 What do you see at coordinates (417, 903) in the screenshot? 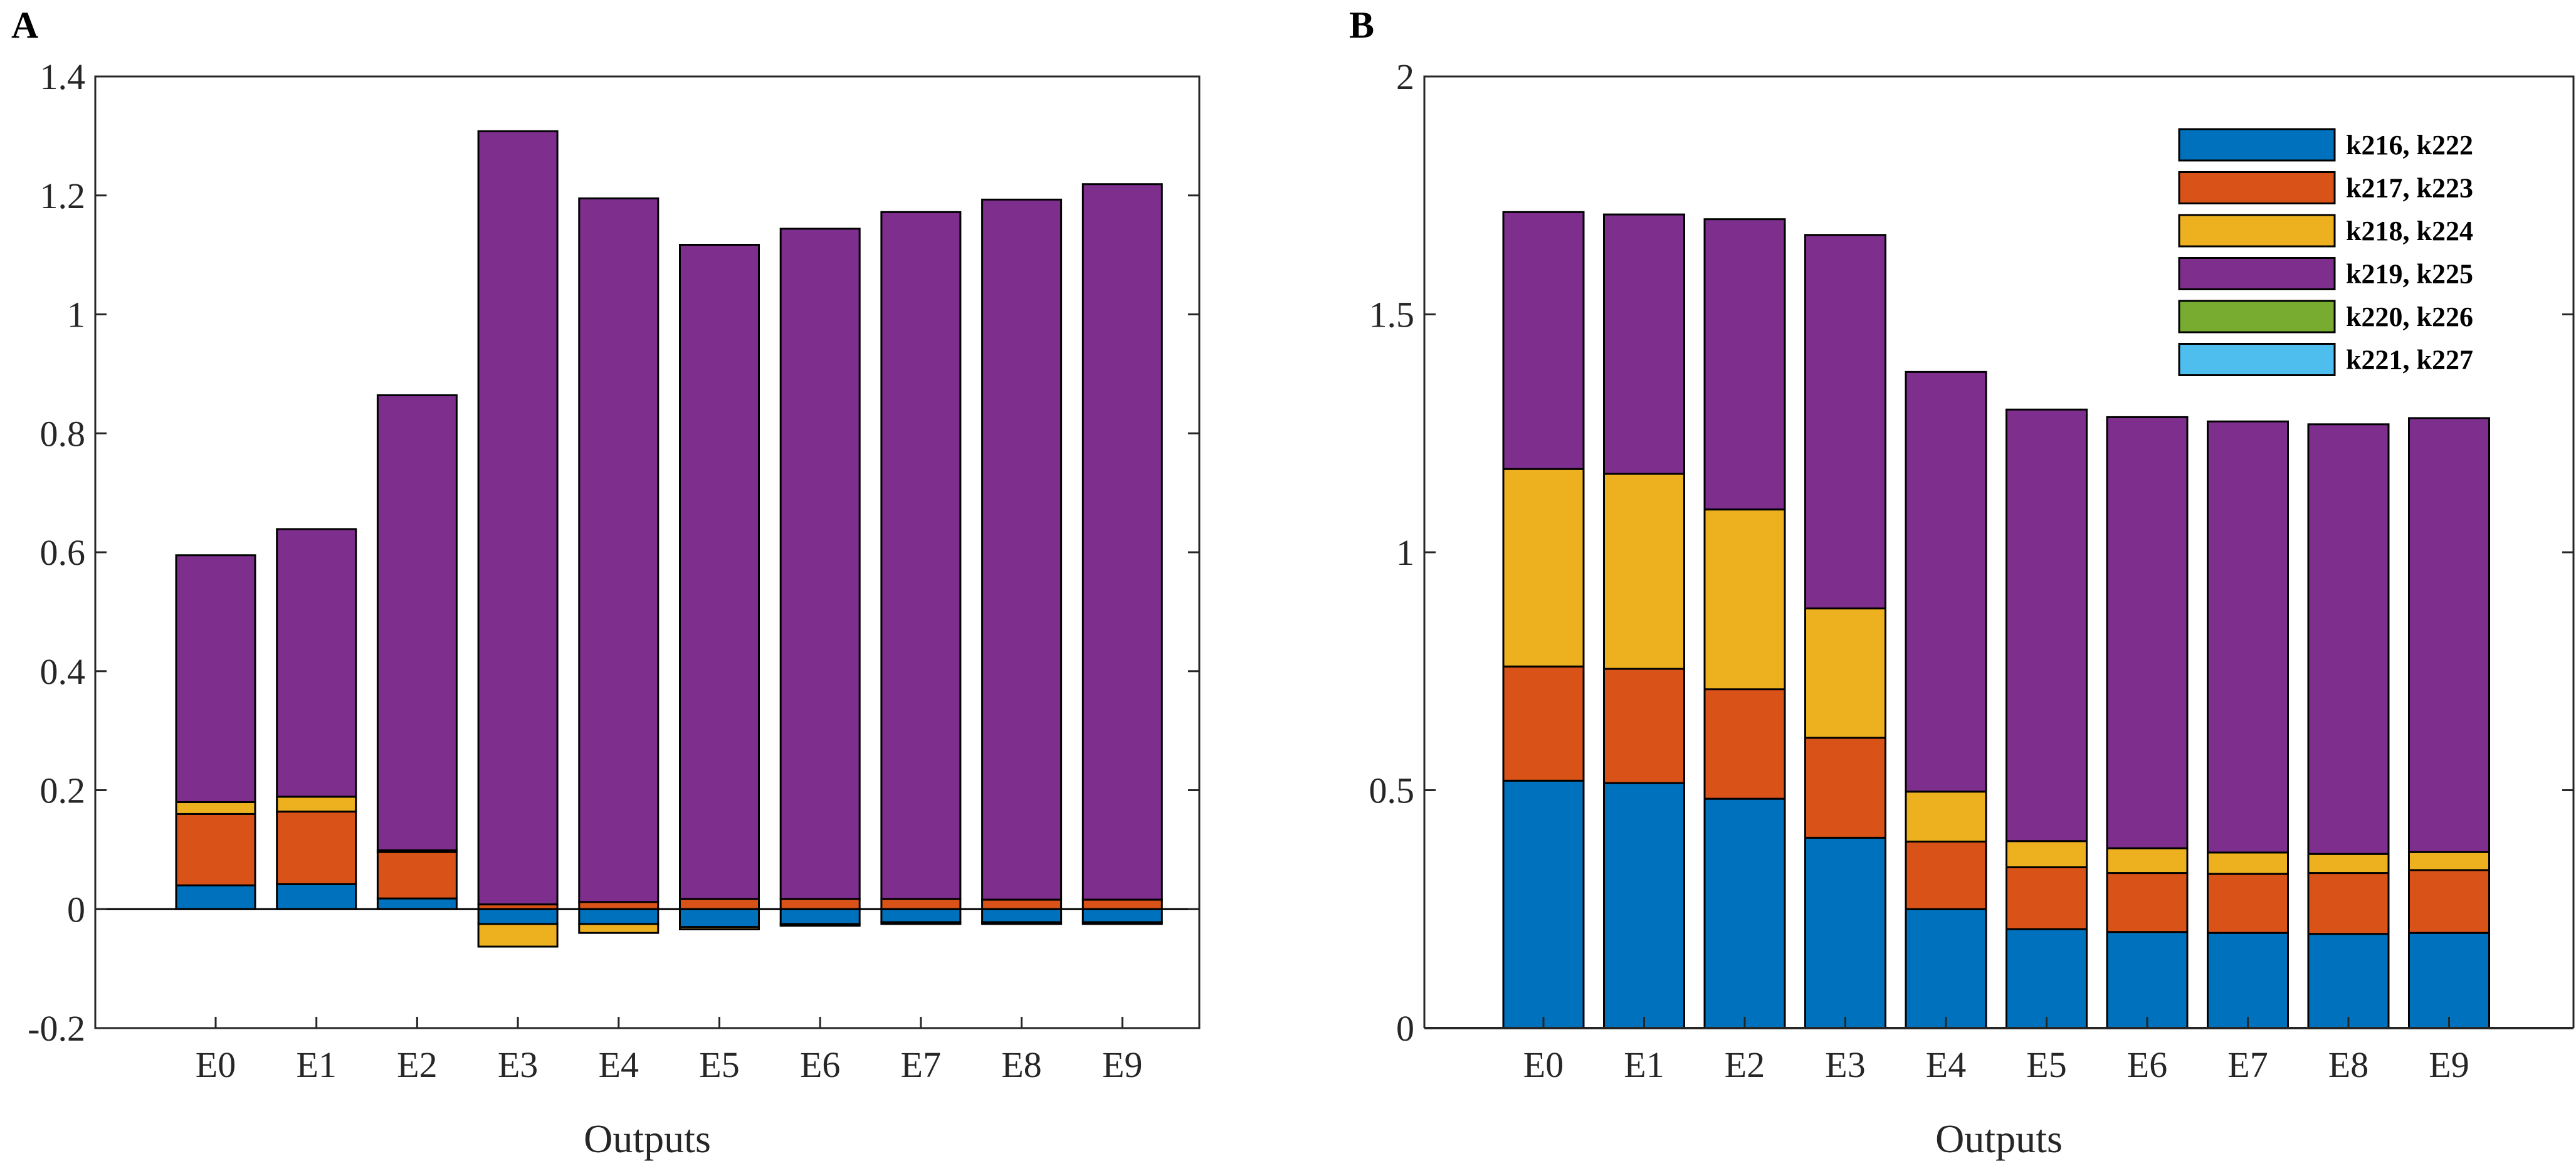
I see `chart-0-bar-E2-s0` at bounding box center [417, 903].